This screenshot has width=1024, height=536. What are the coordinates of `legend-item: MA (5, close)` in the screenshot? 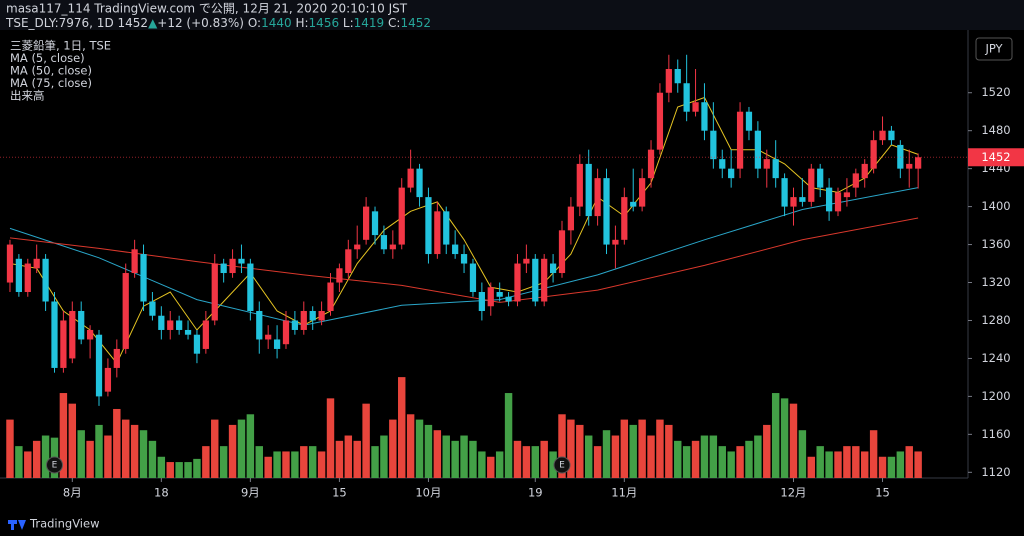 It's located at (47, 58).